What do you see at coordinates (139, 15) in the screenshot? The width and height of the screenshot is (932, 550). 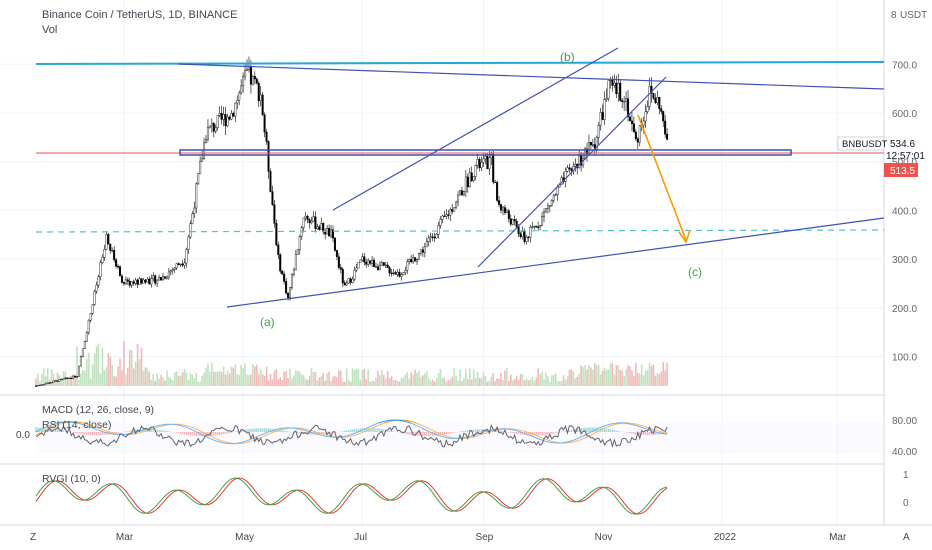 I see `symbol-title: Binance Coin / TetherUS, 1D, BINANCE` at bounding box center [139, 15].